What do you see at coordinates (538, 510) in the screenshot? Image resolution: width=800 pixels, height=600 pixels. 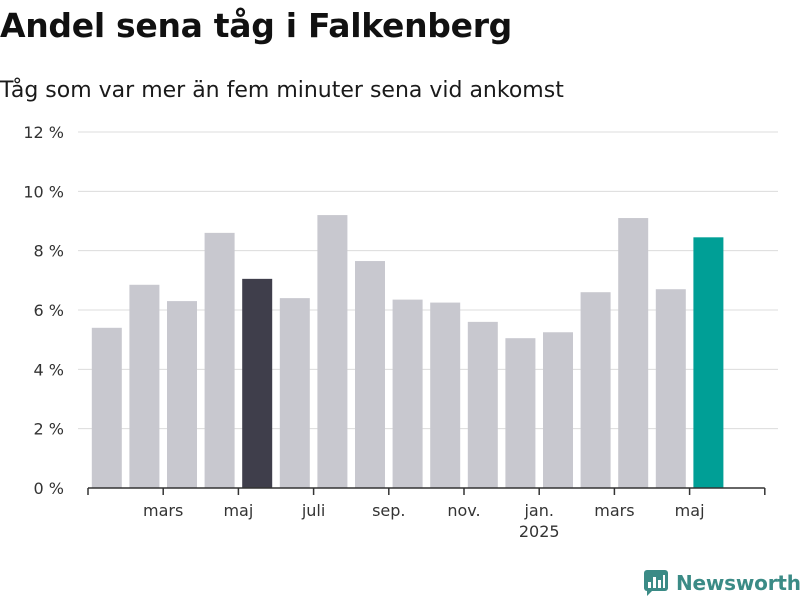 I see `x-tick-label: jan.` at bounding box center [538, 510].